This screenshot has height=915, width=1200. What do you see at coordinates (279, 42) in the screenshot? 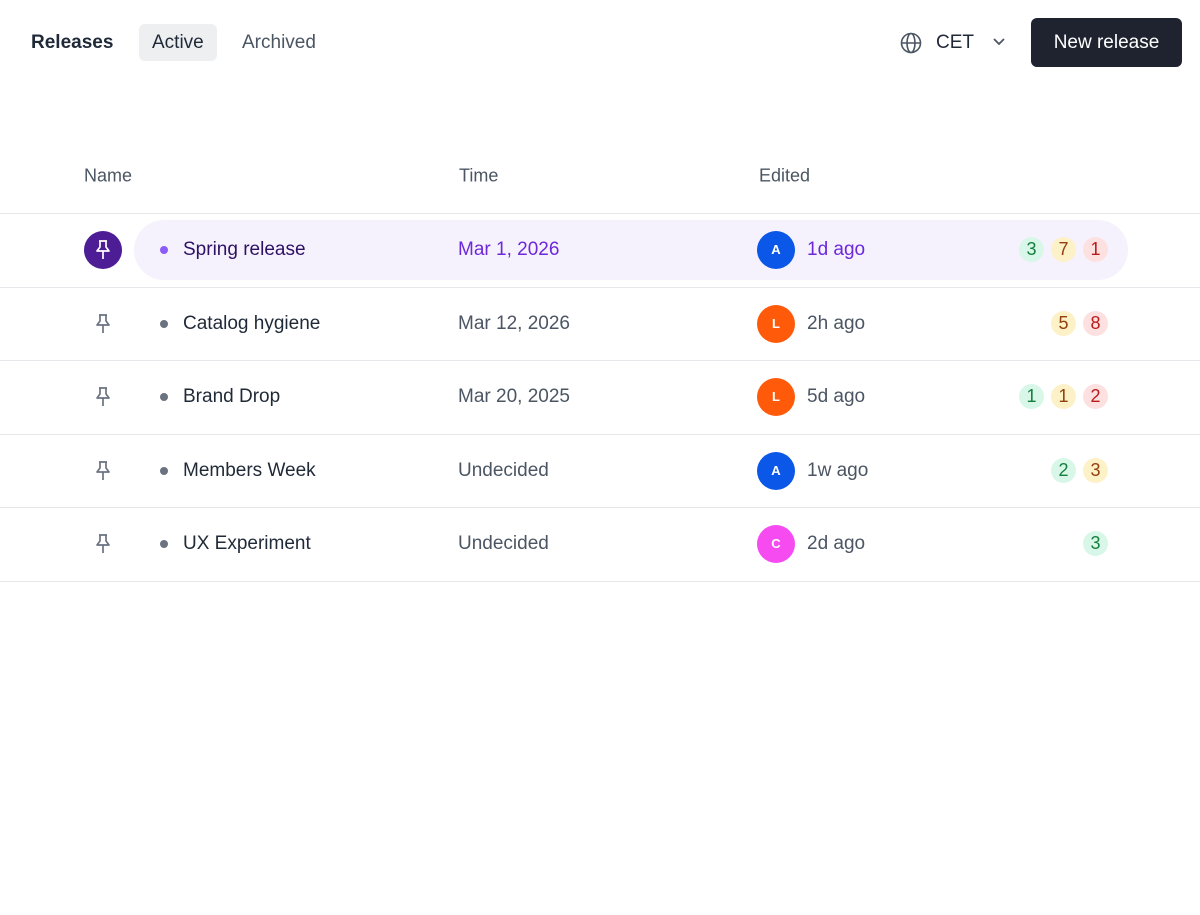
I see `tab: Archived` at bounding box center [279, 42].